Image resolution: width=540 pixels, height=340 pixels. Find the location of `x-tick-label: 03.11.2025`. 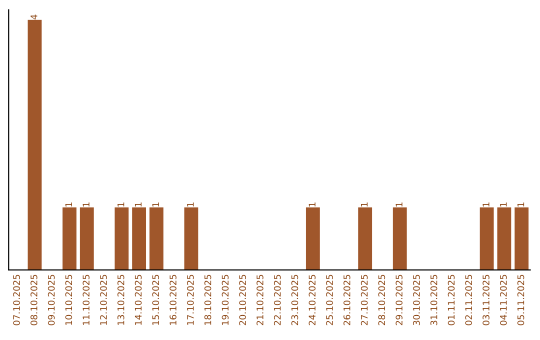

x-tick-label: 03.11.2025 is located at coordinates (486, 300).